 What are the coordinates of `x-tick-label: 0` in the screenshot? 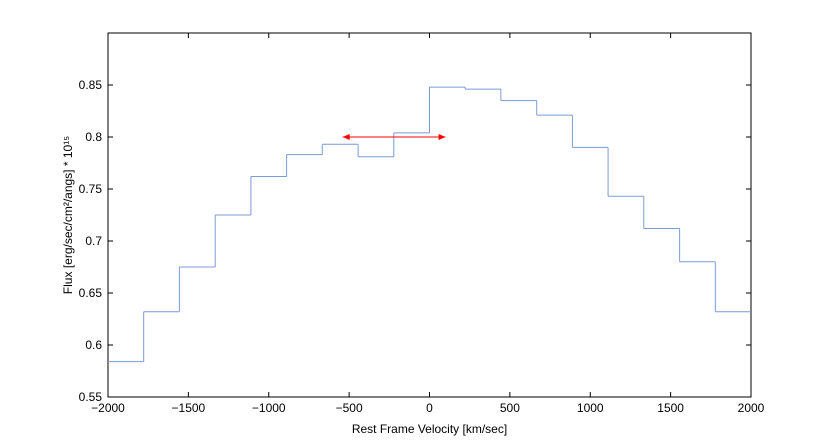 It's located at (429, 408).